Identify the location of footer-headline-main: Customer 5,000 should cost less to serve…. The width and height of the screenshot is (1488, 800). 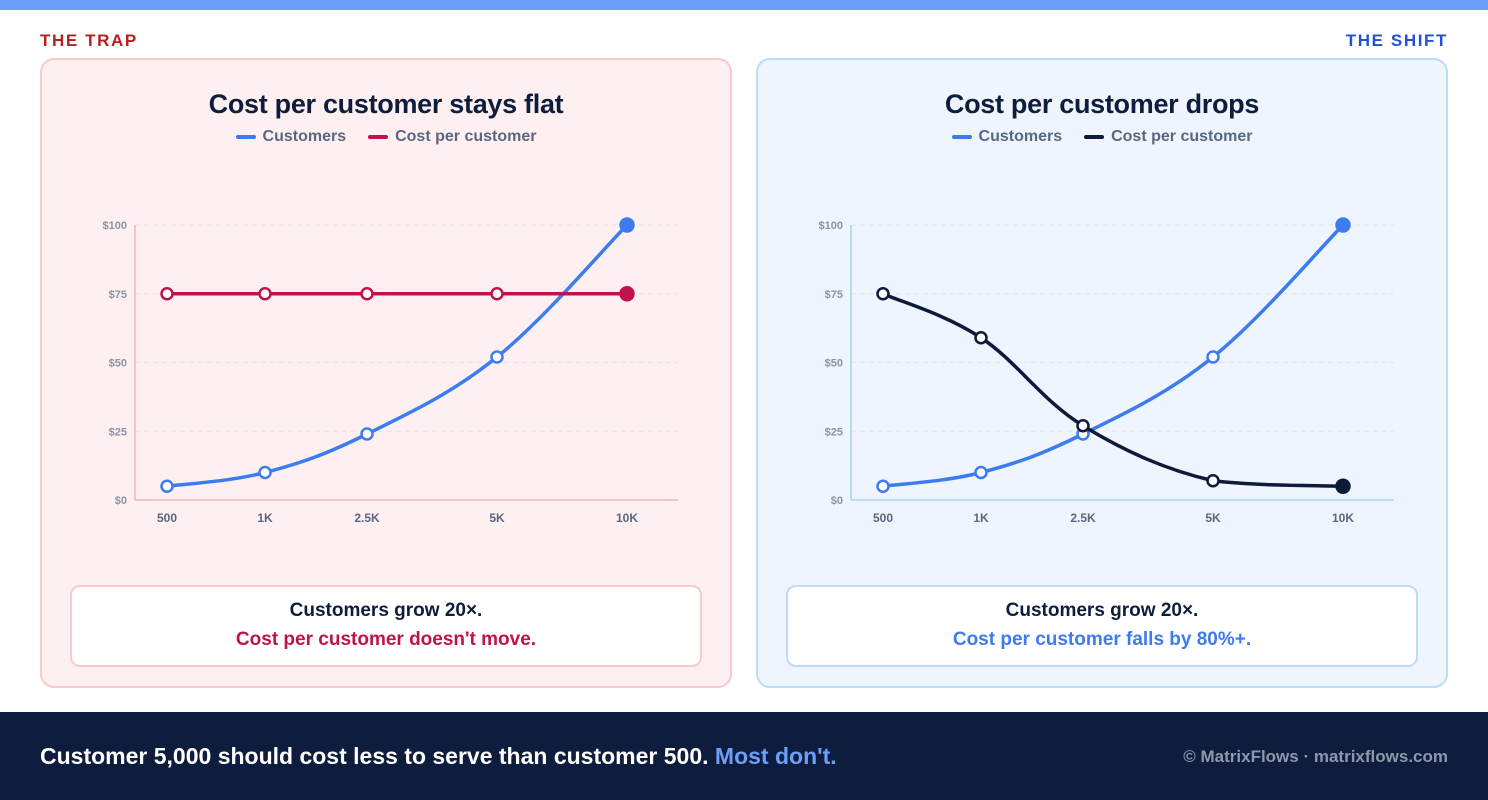
(374, 756).